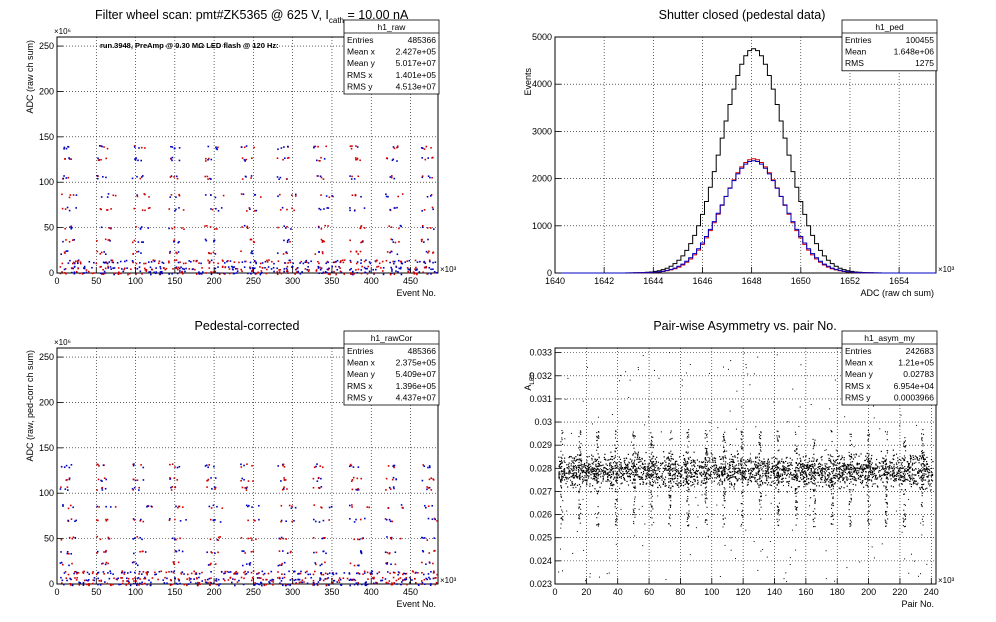 This screenshot has width=996, height=622. I want to click on x-tick-label: 1654, so click(899, 281).